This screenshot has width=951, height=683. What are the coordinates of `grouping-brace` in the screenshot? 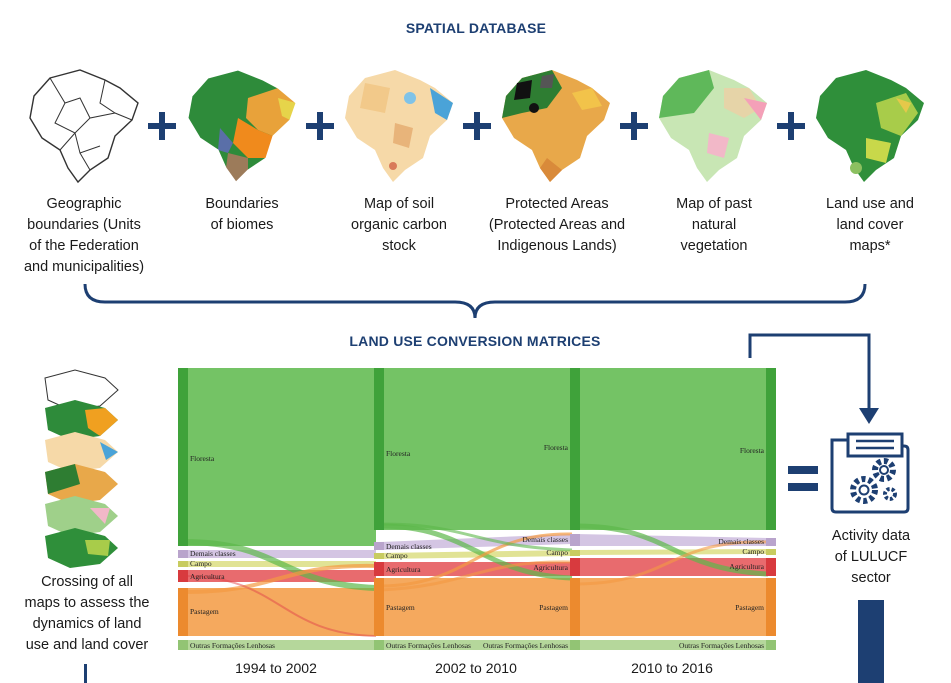 It's located at (475, 301).